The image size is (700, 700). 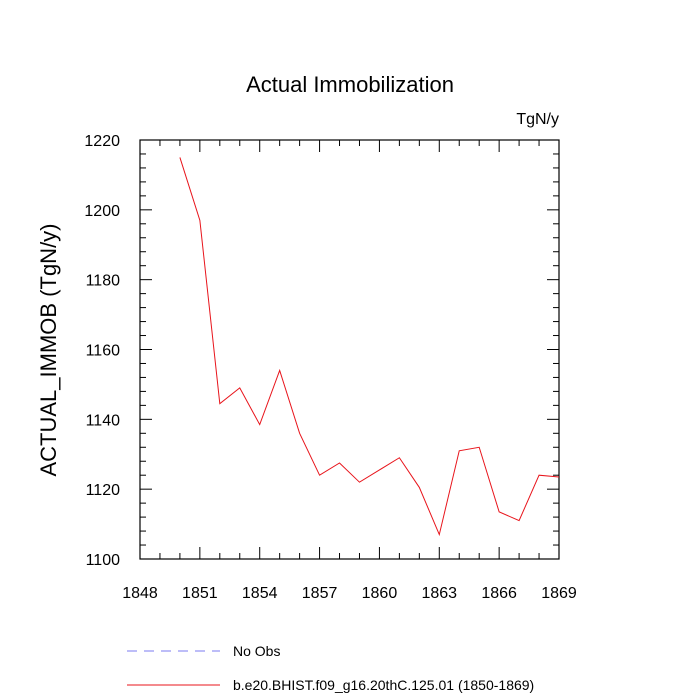 I want to click on y-tick-label: 1140, so click(x=103, y=420).